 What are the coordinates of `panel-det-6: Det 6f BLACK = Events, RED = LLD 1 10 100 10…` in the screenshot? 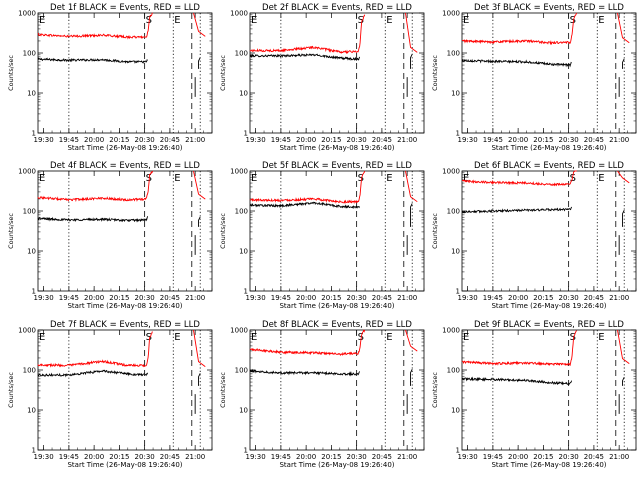 It's located at (534, 235).